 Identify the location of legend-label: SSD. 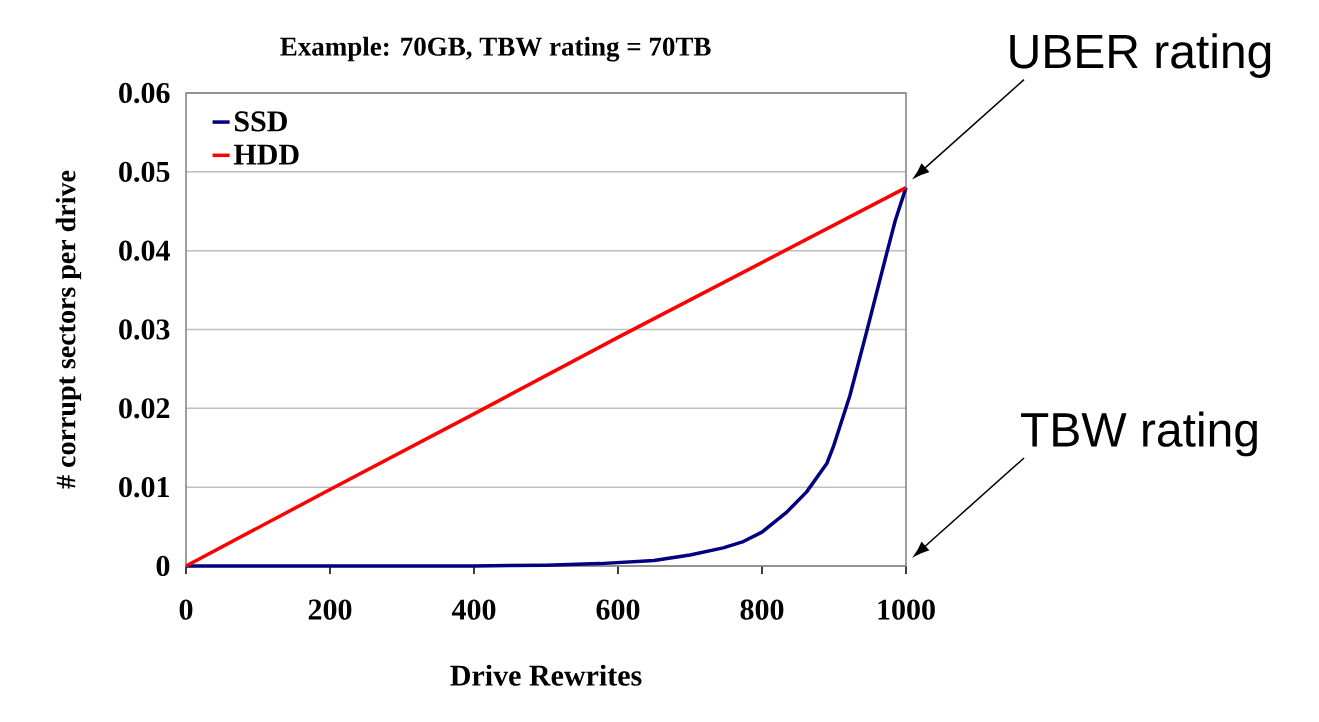
(260, 121).